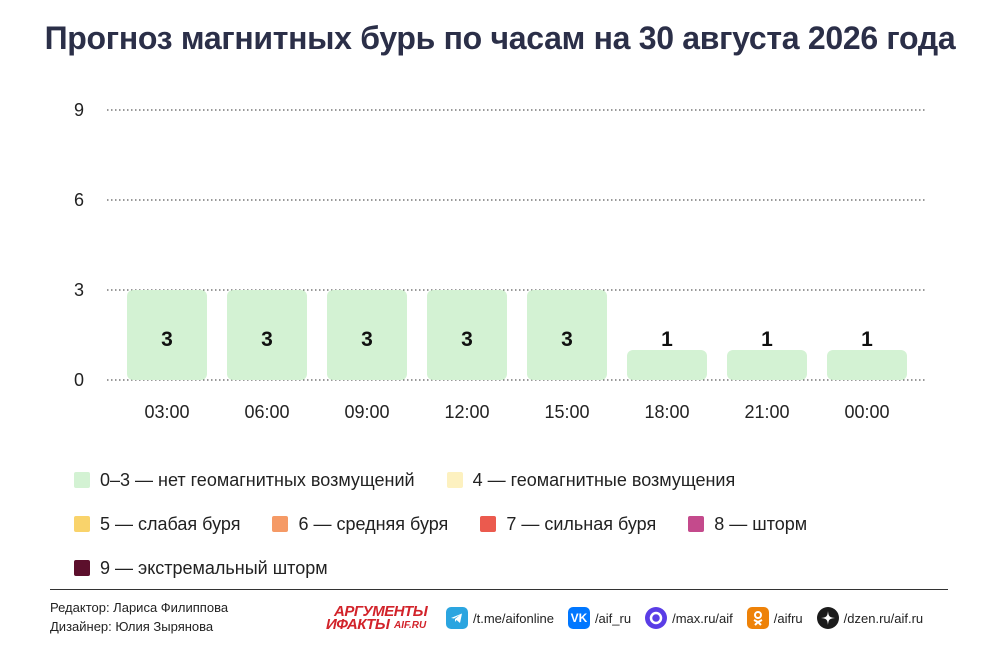 The height and width of the screenshot is (664, 1000). I want to click on legend-item-8: 8 — шторм, so click(747, 524).